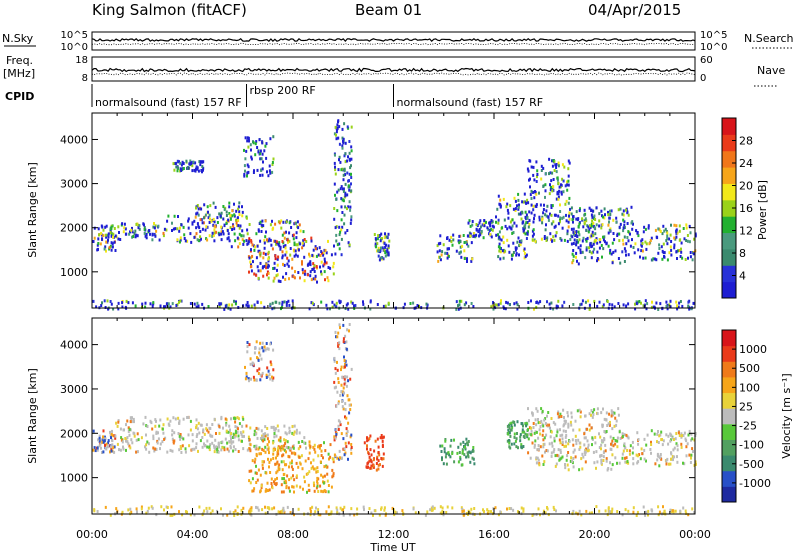  Describe the element at coordinates (470, 102) in the screenshot. I see `cpid-segment-label: normalsound (fast) 157 RF` at that location.